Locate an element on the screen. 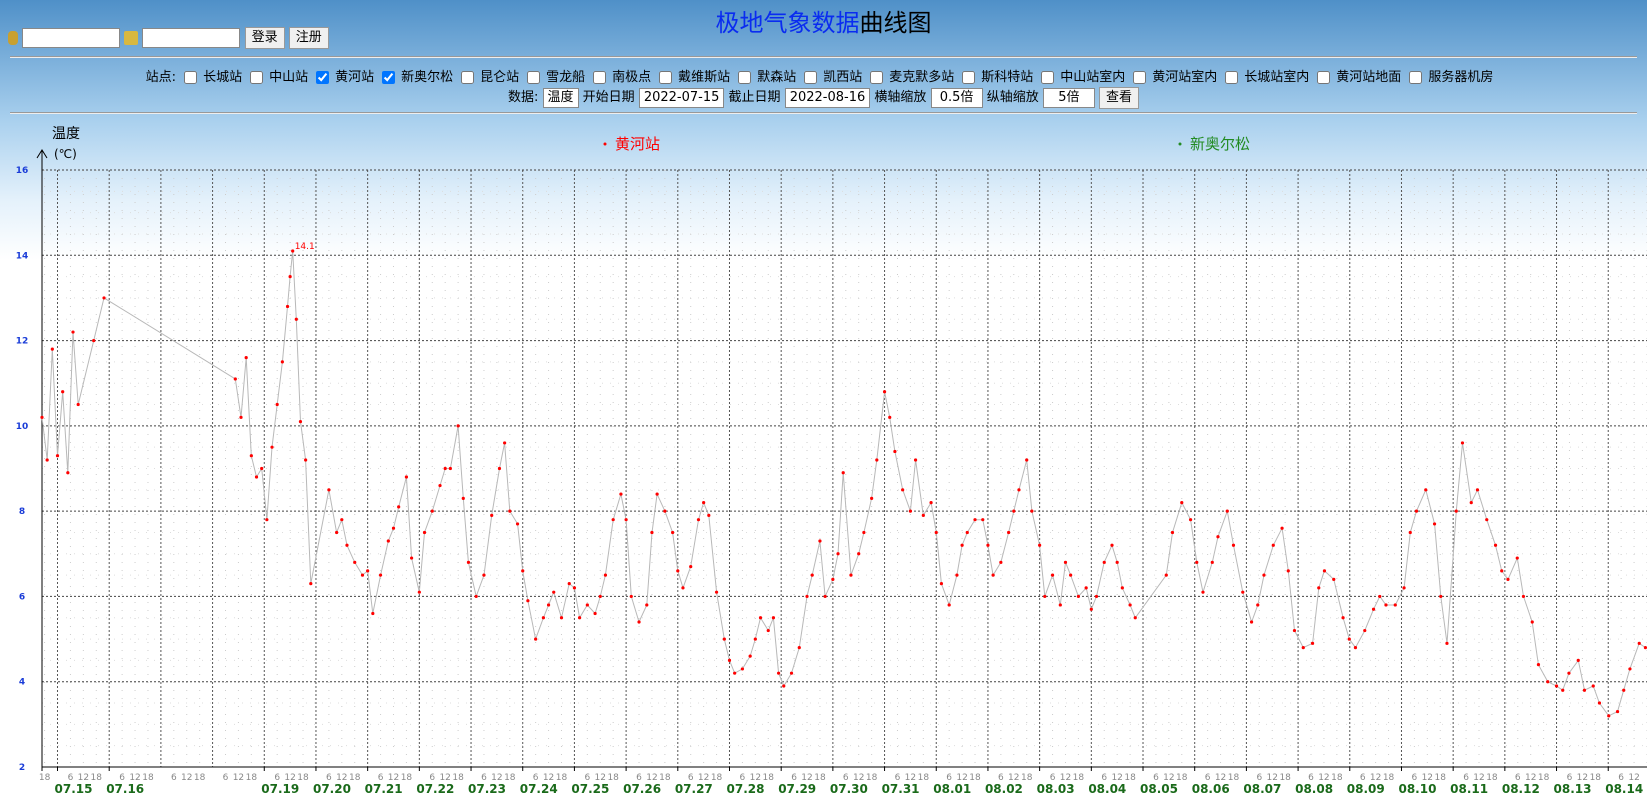  station-option: 新奥尔松 is located at coordinates (417, 77).